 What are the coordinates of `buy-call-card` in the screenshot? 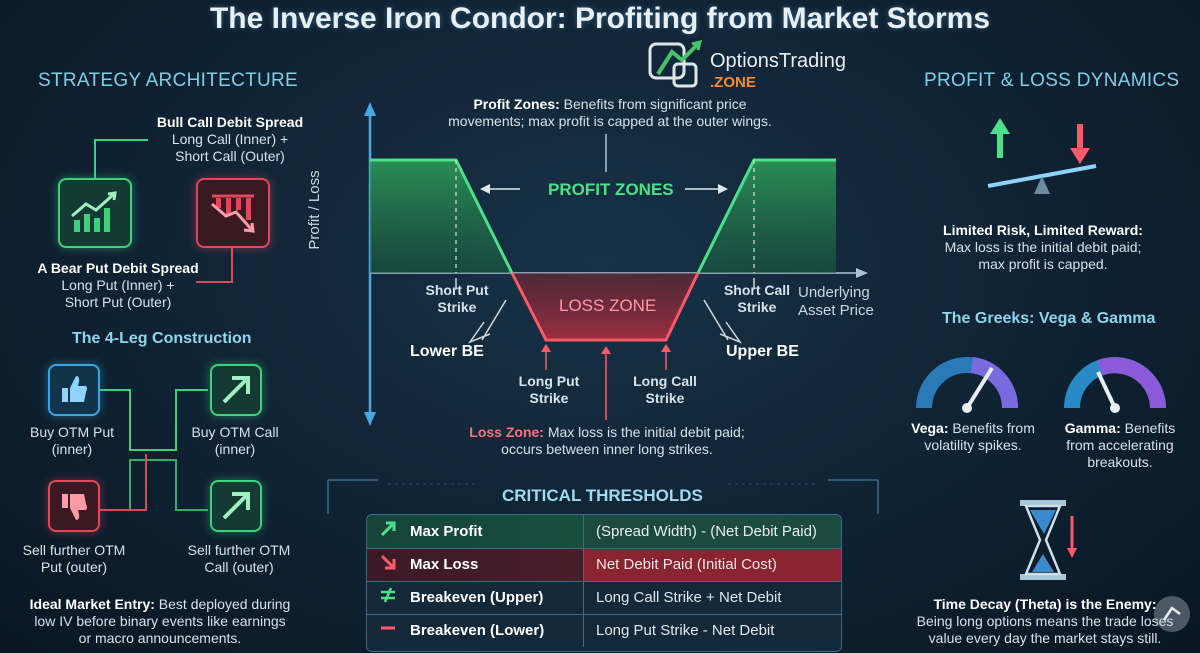 It's located at (236, 390).